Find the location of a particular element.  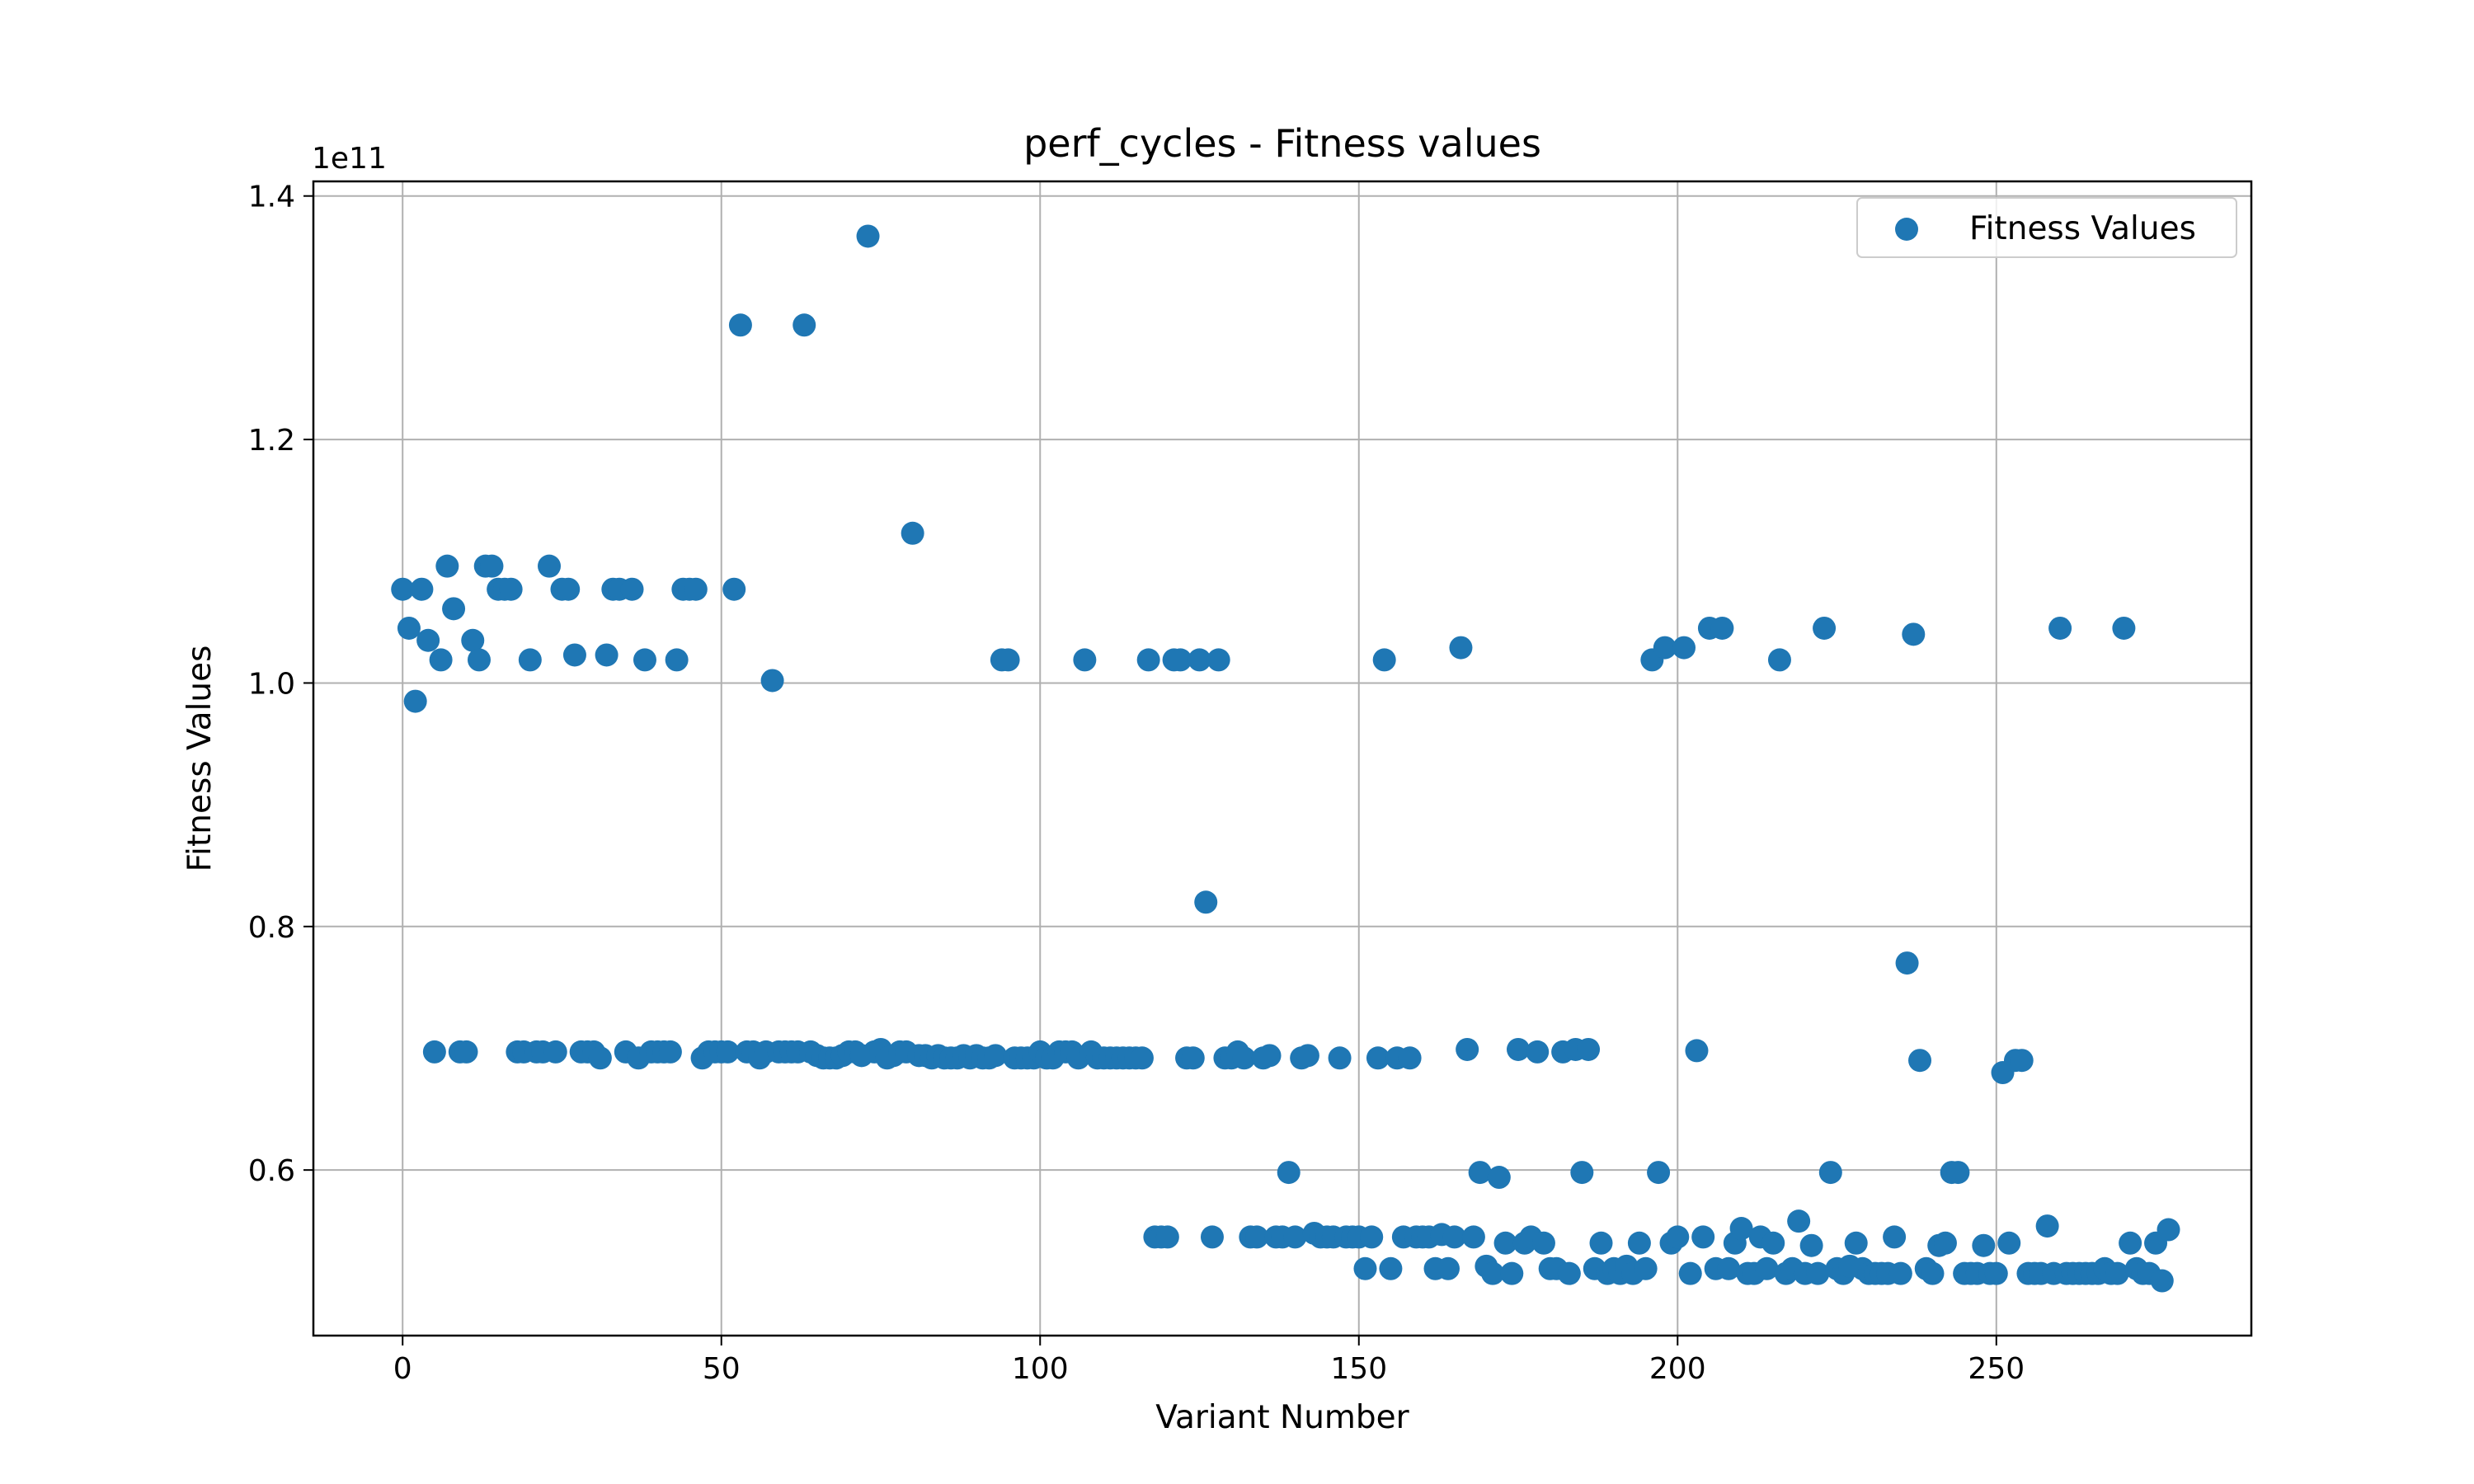

y-axis-offset-label: 1e11 is located at coordinates (349, 159).